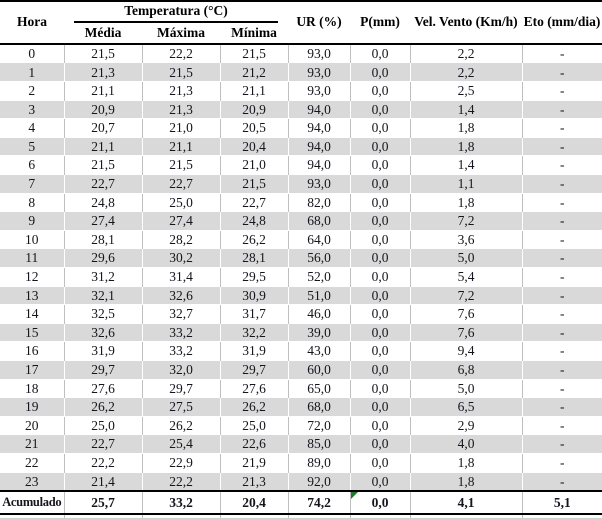 This screenshot has height=519, width=602. I want to click on cell-ur: 68,0, so click(318, 221).